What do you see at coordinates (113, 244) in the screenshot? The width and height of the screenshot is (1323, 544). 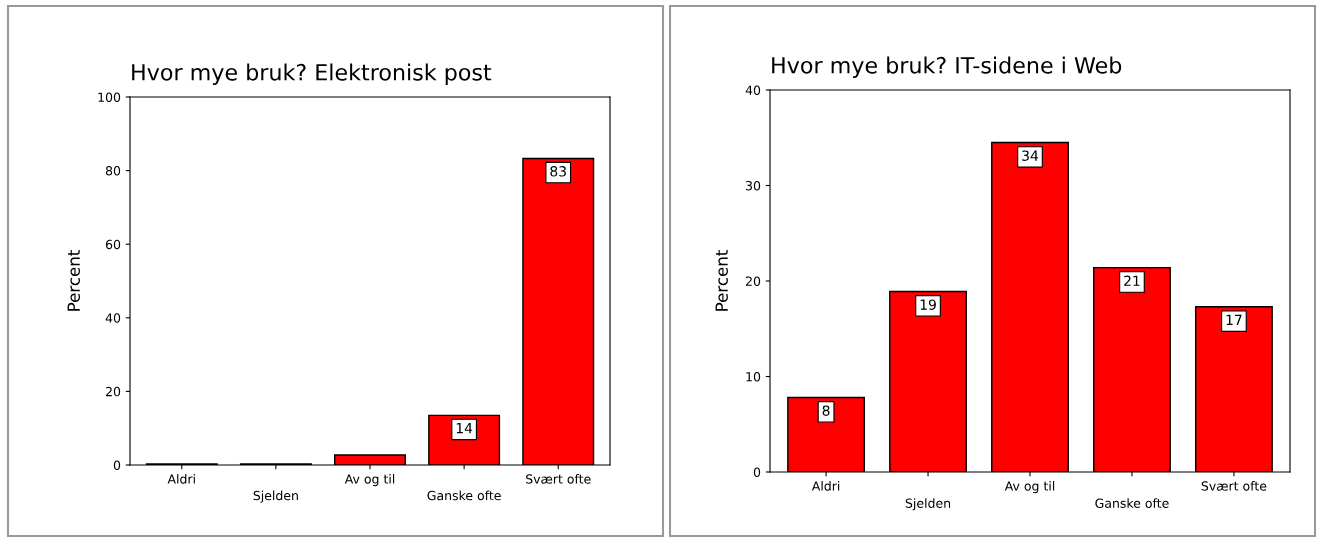 I see `y-tick-label: 60` at bounding box center [113, 244].